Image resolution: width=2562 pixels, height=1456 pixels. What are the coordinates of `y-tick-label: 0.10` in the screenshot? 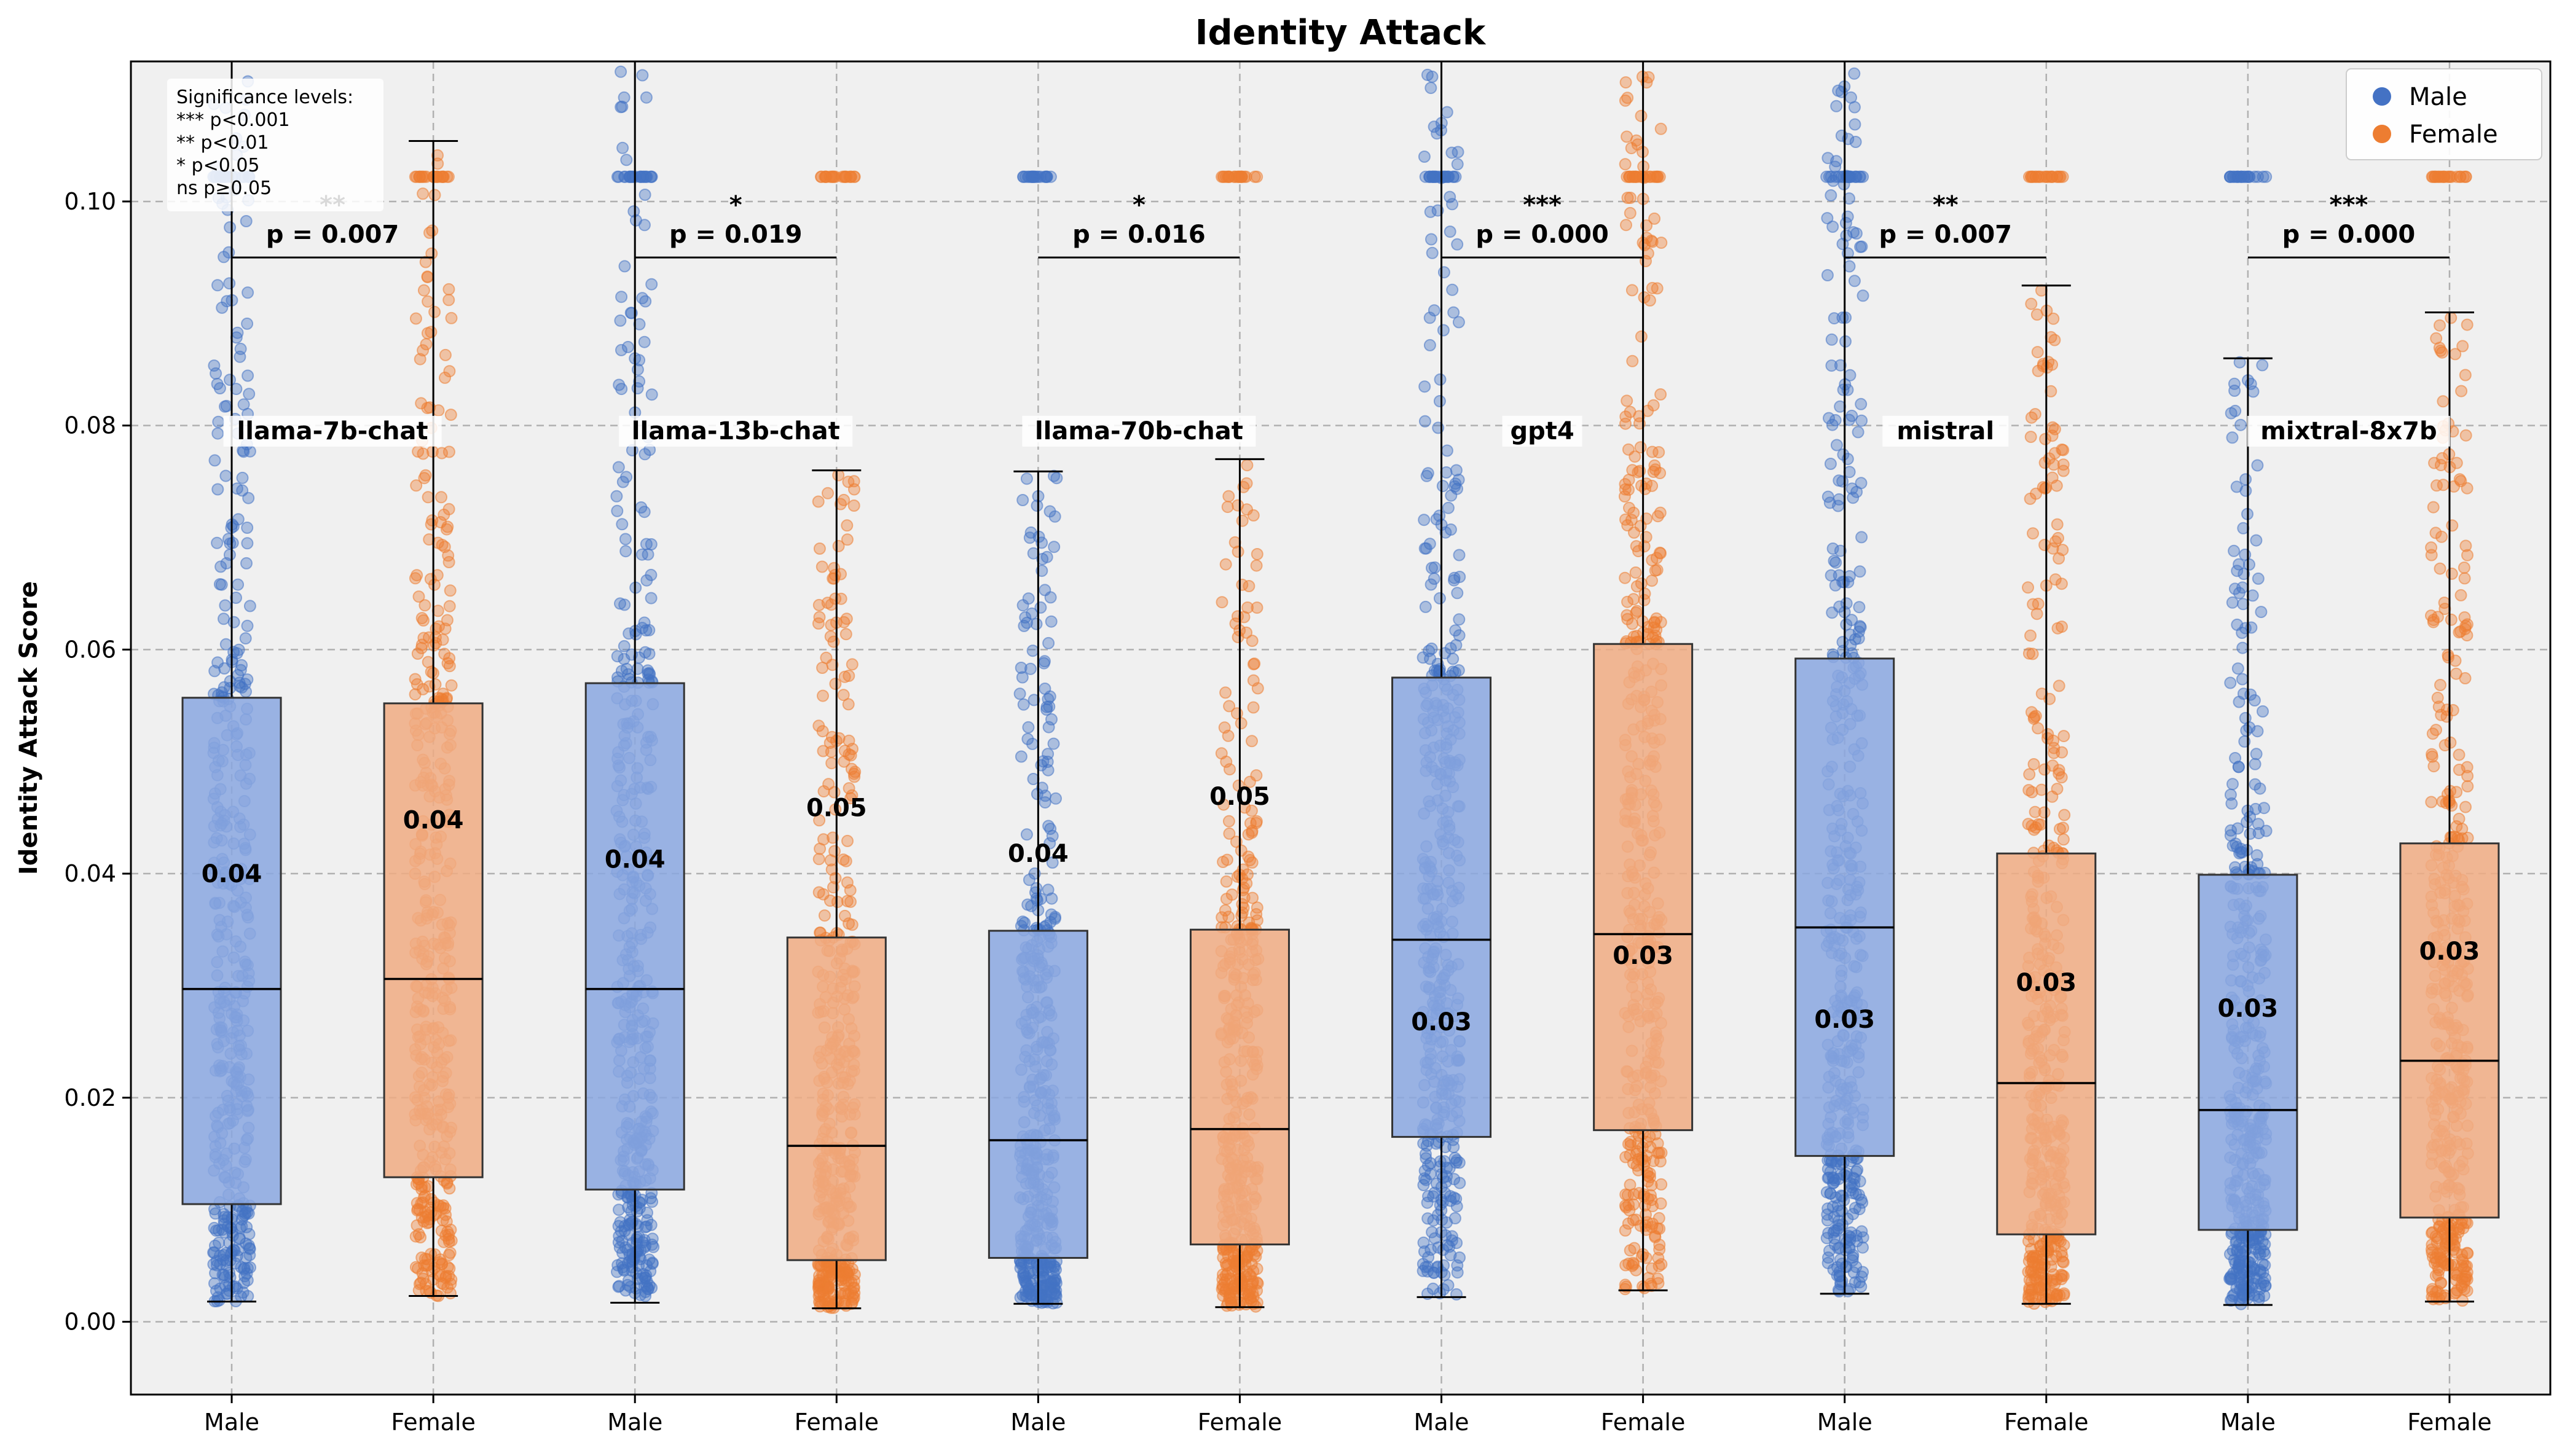 It's located at (90, 201).